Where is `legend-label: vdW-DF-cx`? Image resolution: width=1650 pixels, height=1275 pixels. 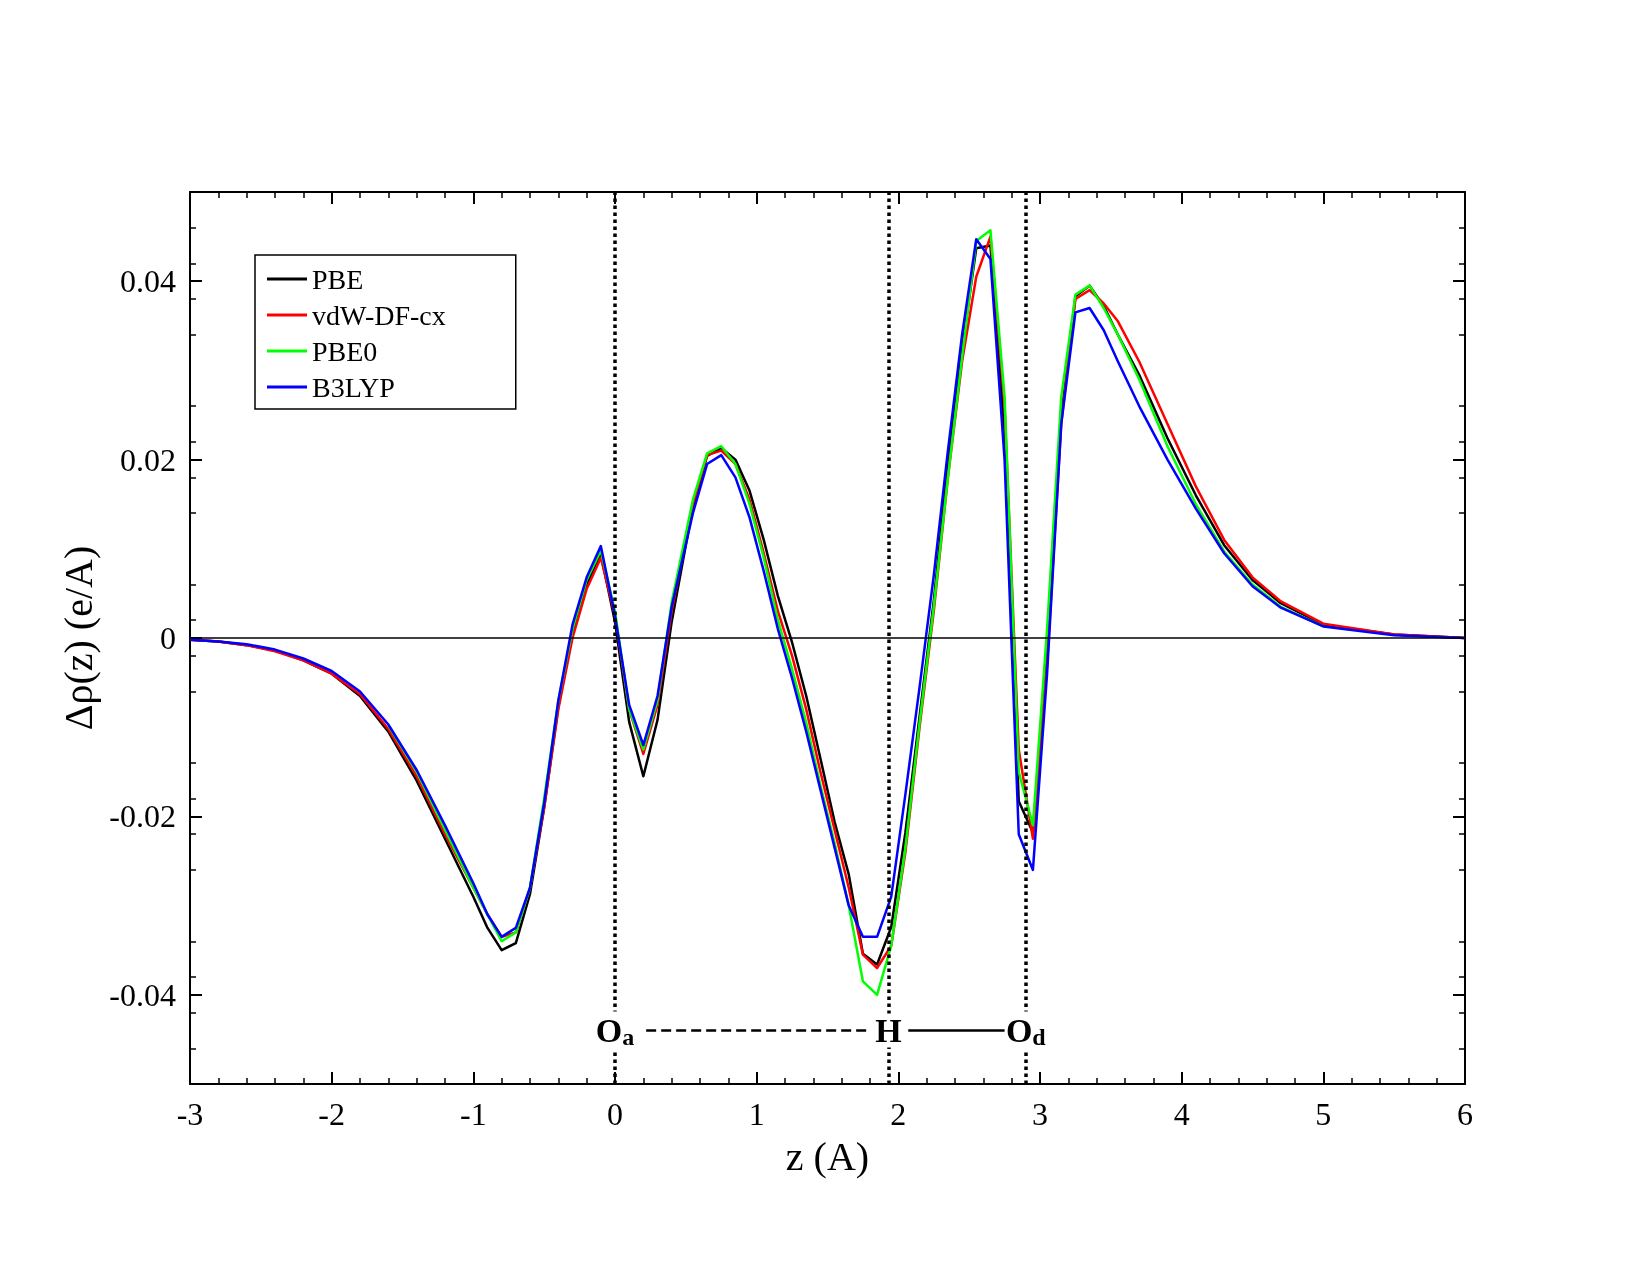
legend-label: vdW-DF-cx is located at coordinates (379, 315).